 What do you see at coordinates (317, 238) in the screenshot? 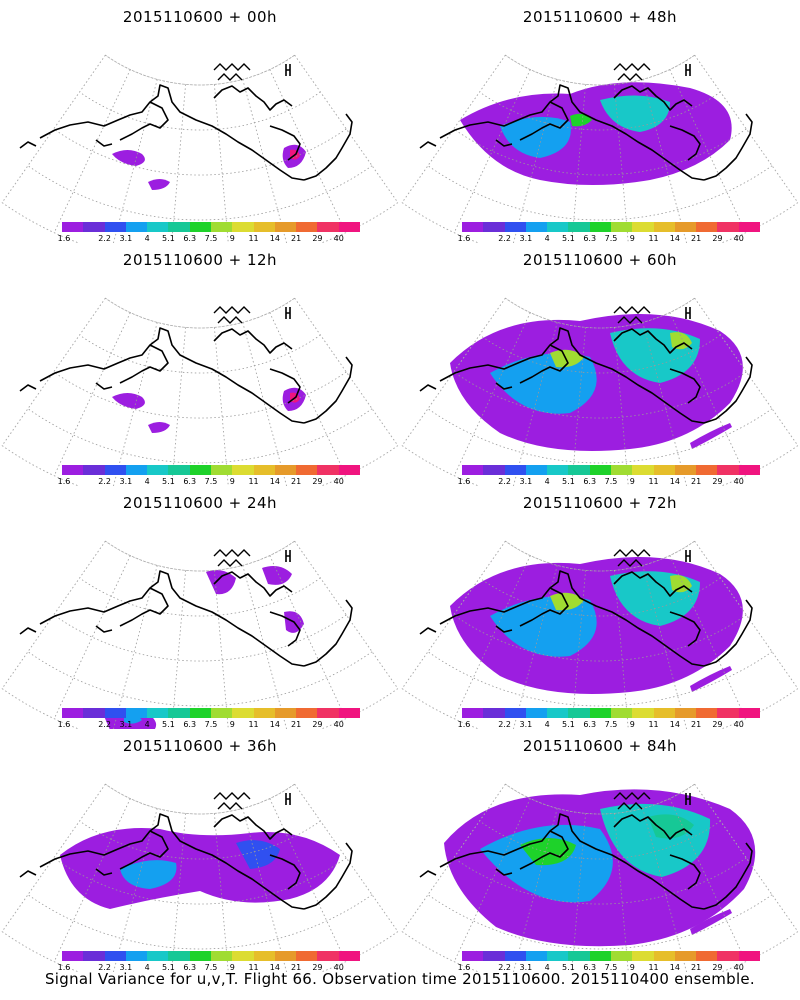
I see `colorbar-tick-label: 29` at bounding box center [317, 238].